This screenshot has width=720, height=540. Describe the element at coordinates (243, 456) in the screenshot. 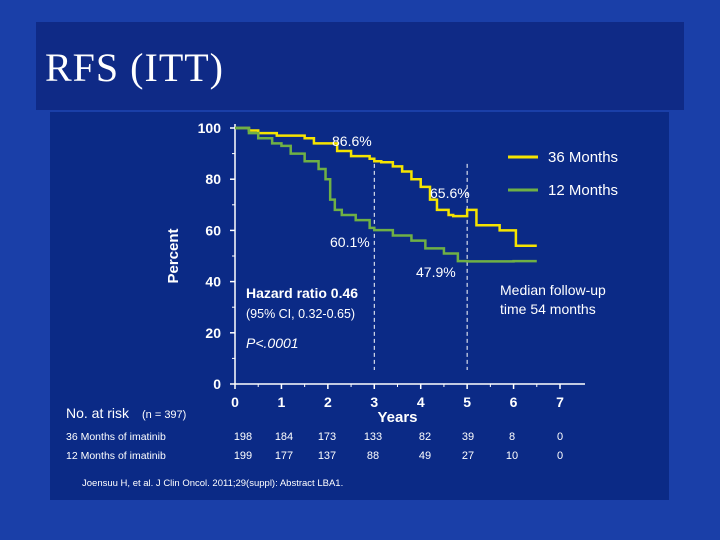

I see `risk-row-value: 199` at that location.